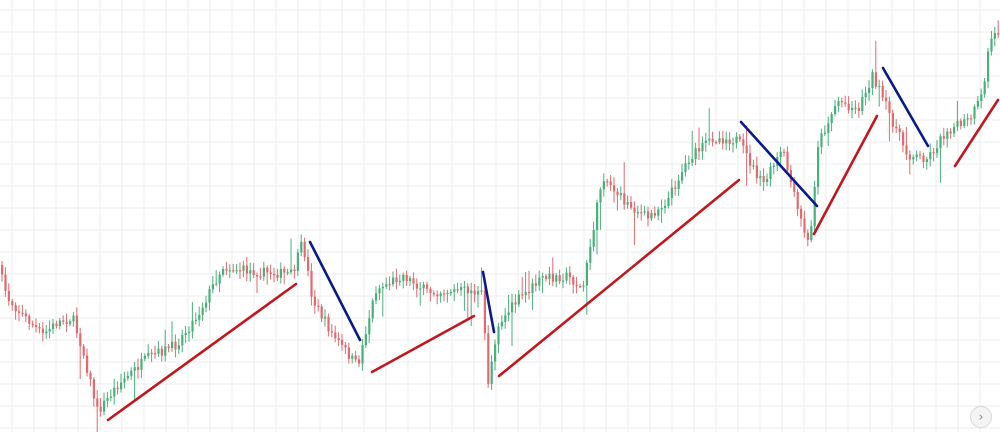 The height and width of the screenshot is (432, 1000). Describe the element at coordinates (981, 417) in the screenshot. I see `scroll-right-button: ›` at that location.